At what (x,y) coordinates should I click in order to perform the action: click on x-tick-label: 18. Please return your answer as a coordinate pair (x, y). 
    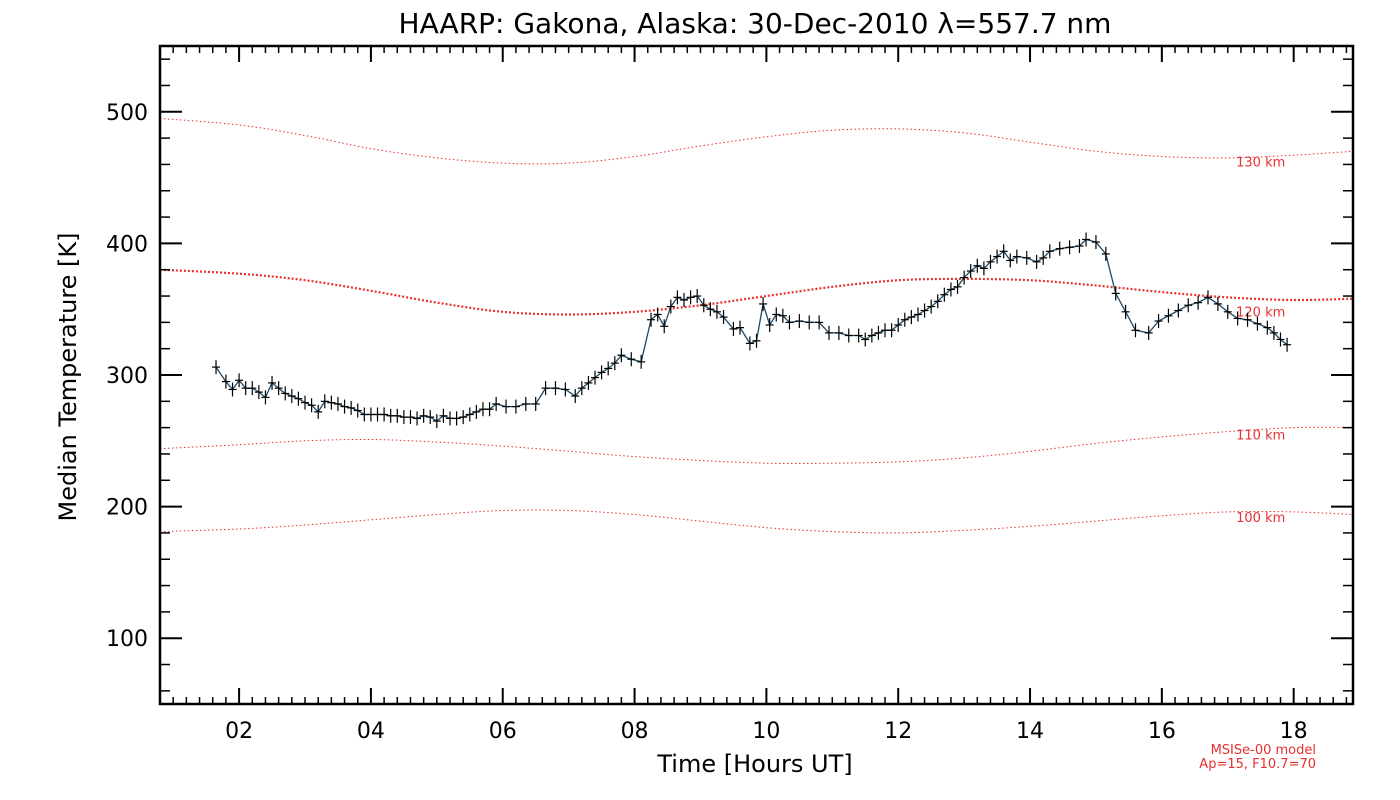
    Looking at the image, I should click on (1294, 731).